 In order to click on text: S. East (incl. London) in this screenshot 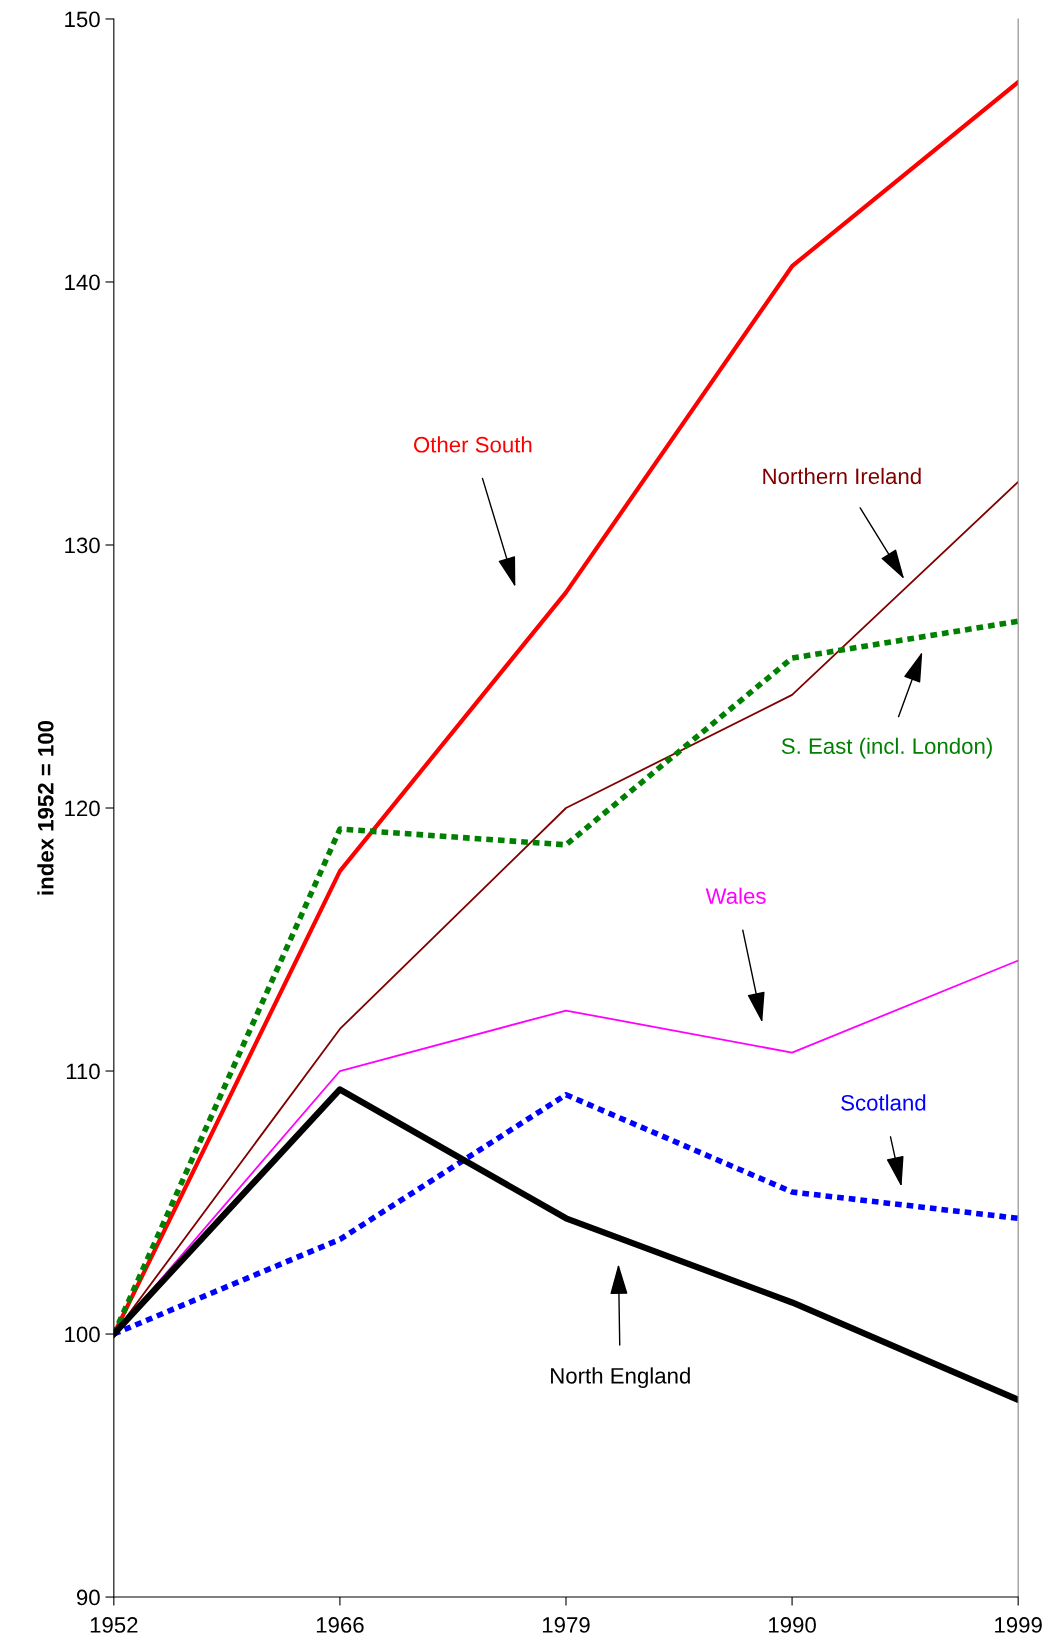, I will do `click(886, 748)`.